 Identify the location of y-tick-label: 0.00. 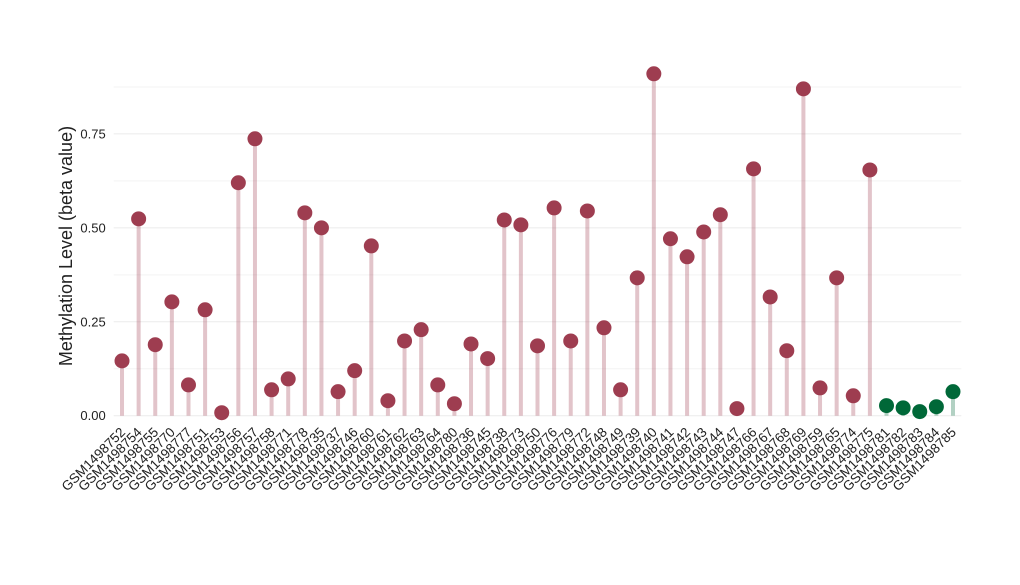
(92, 415).